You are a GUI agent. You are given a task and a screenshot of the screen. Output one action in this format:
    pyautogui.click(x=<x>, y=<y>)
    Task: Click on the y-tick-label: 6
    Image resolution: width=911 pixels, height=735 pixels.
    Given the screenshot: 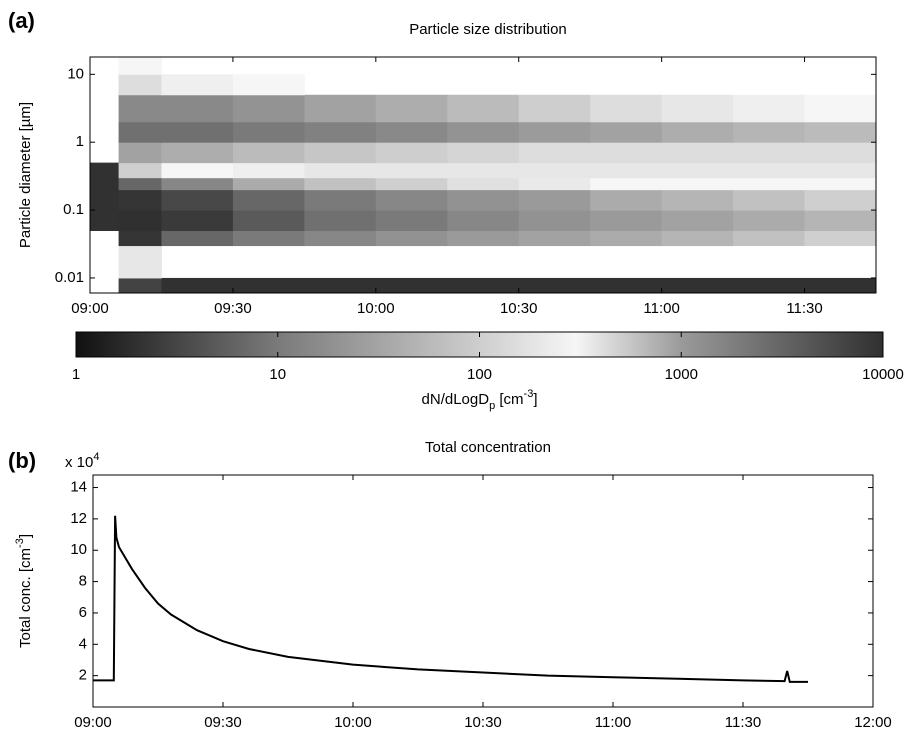 What is the action you would take?
    pyautogui.click(x=83, y=612)
    